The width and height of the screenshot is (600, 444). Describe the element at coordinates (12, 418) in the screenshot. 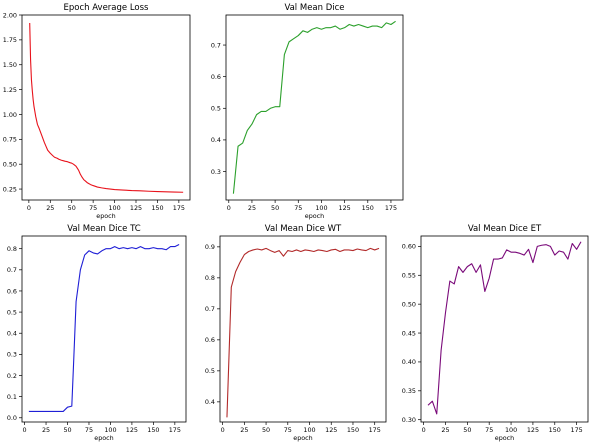

I see `y-tick-label: 0.0` at that location.